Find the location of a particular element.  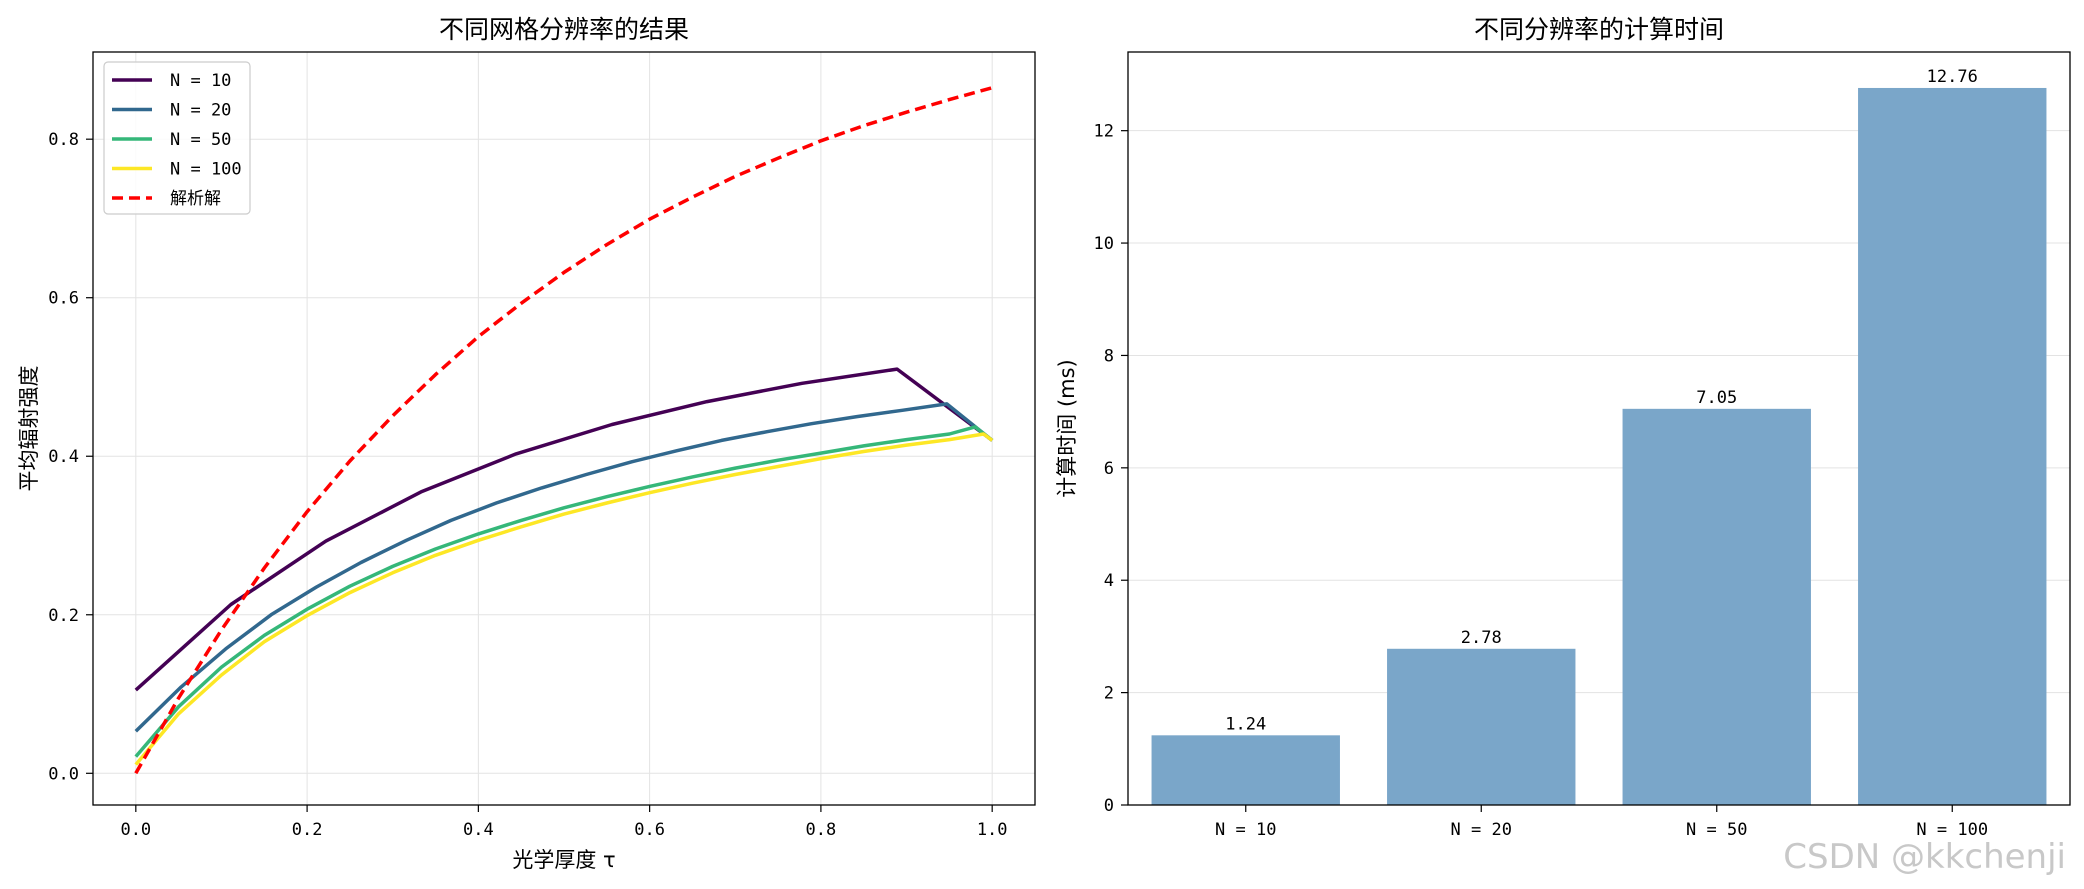

left-x-tick-label-2: 0.4 is located at coordinates (478, 830).